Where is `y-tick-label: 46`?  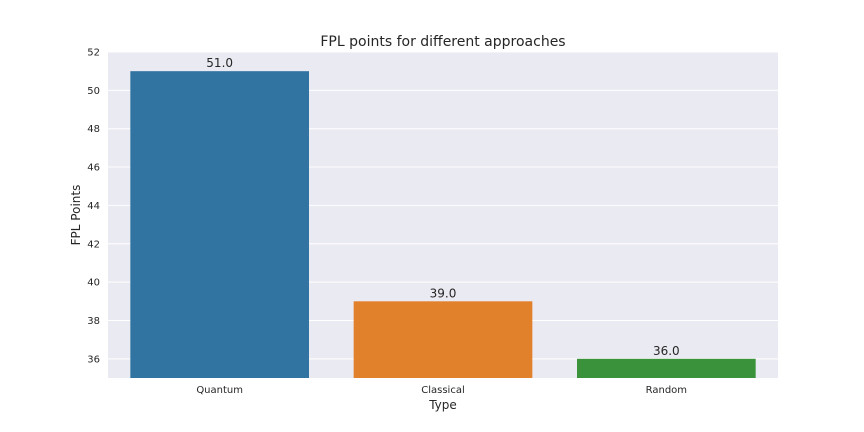 y-tick-label: 46 is located at coordinates (93, 168).